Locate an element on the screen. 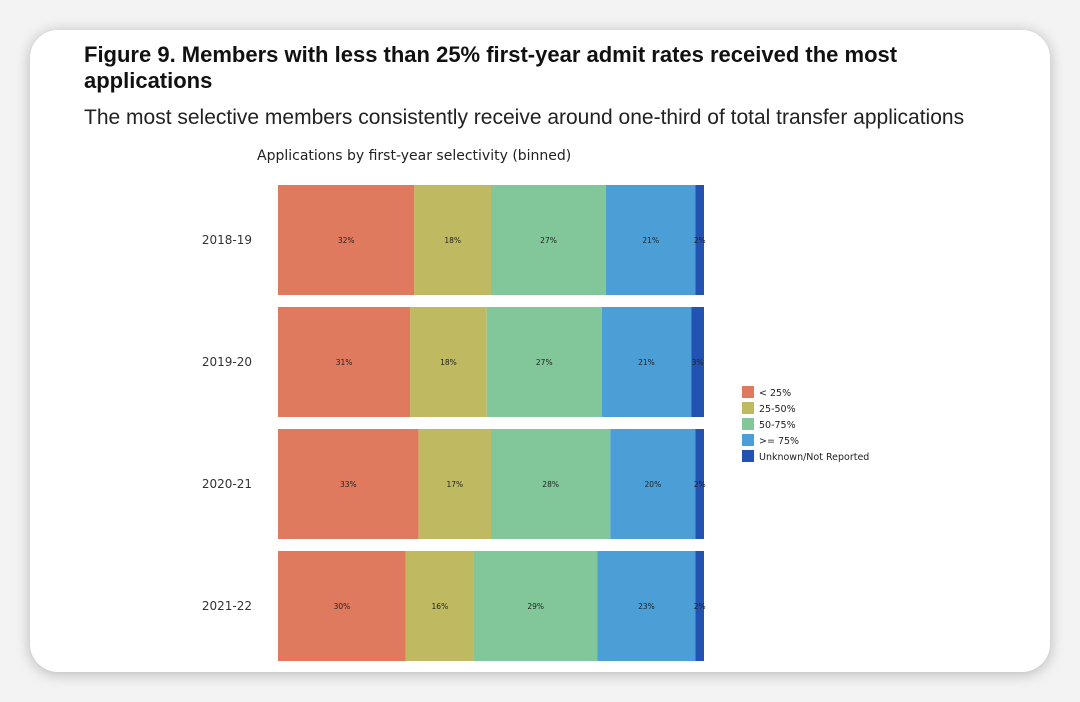 The image size is (1080, 702). y-tick-label: 2020-21 is located at coordinates (227, 484).